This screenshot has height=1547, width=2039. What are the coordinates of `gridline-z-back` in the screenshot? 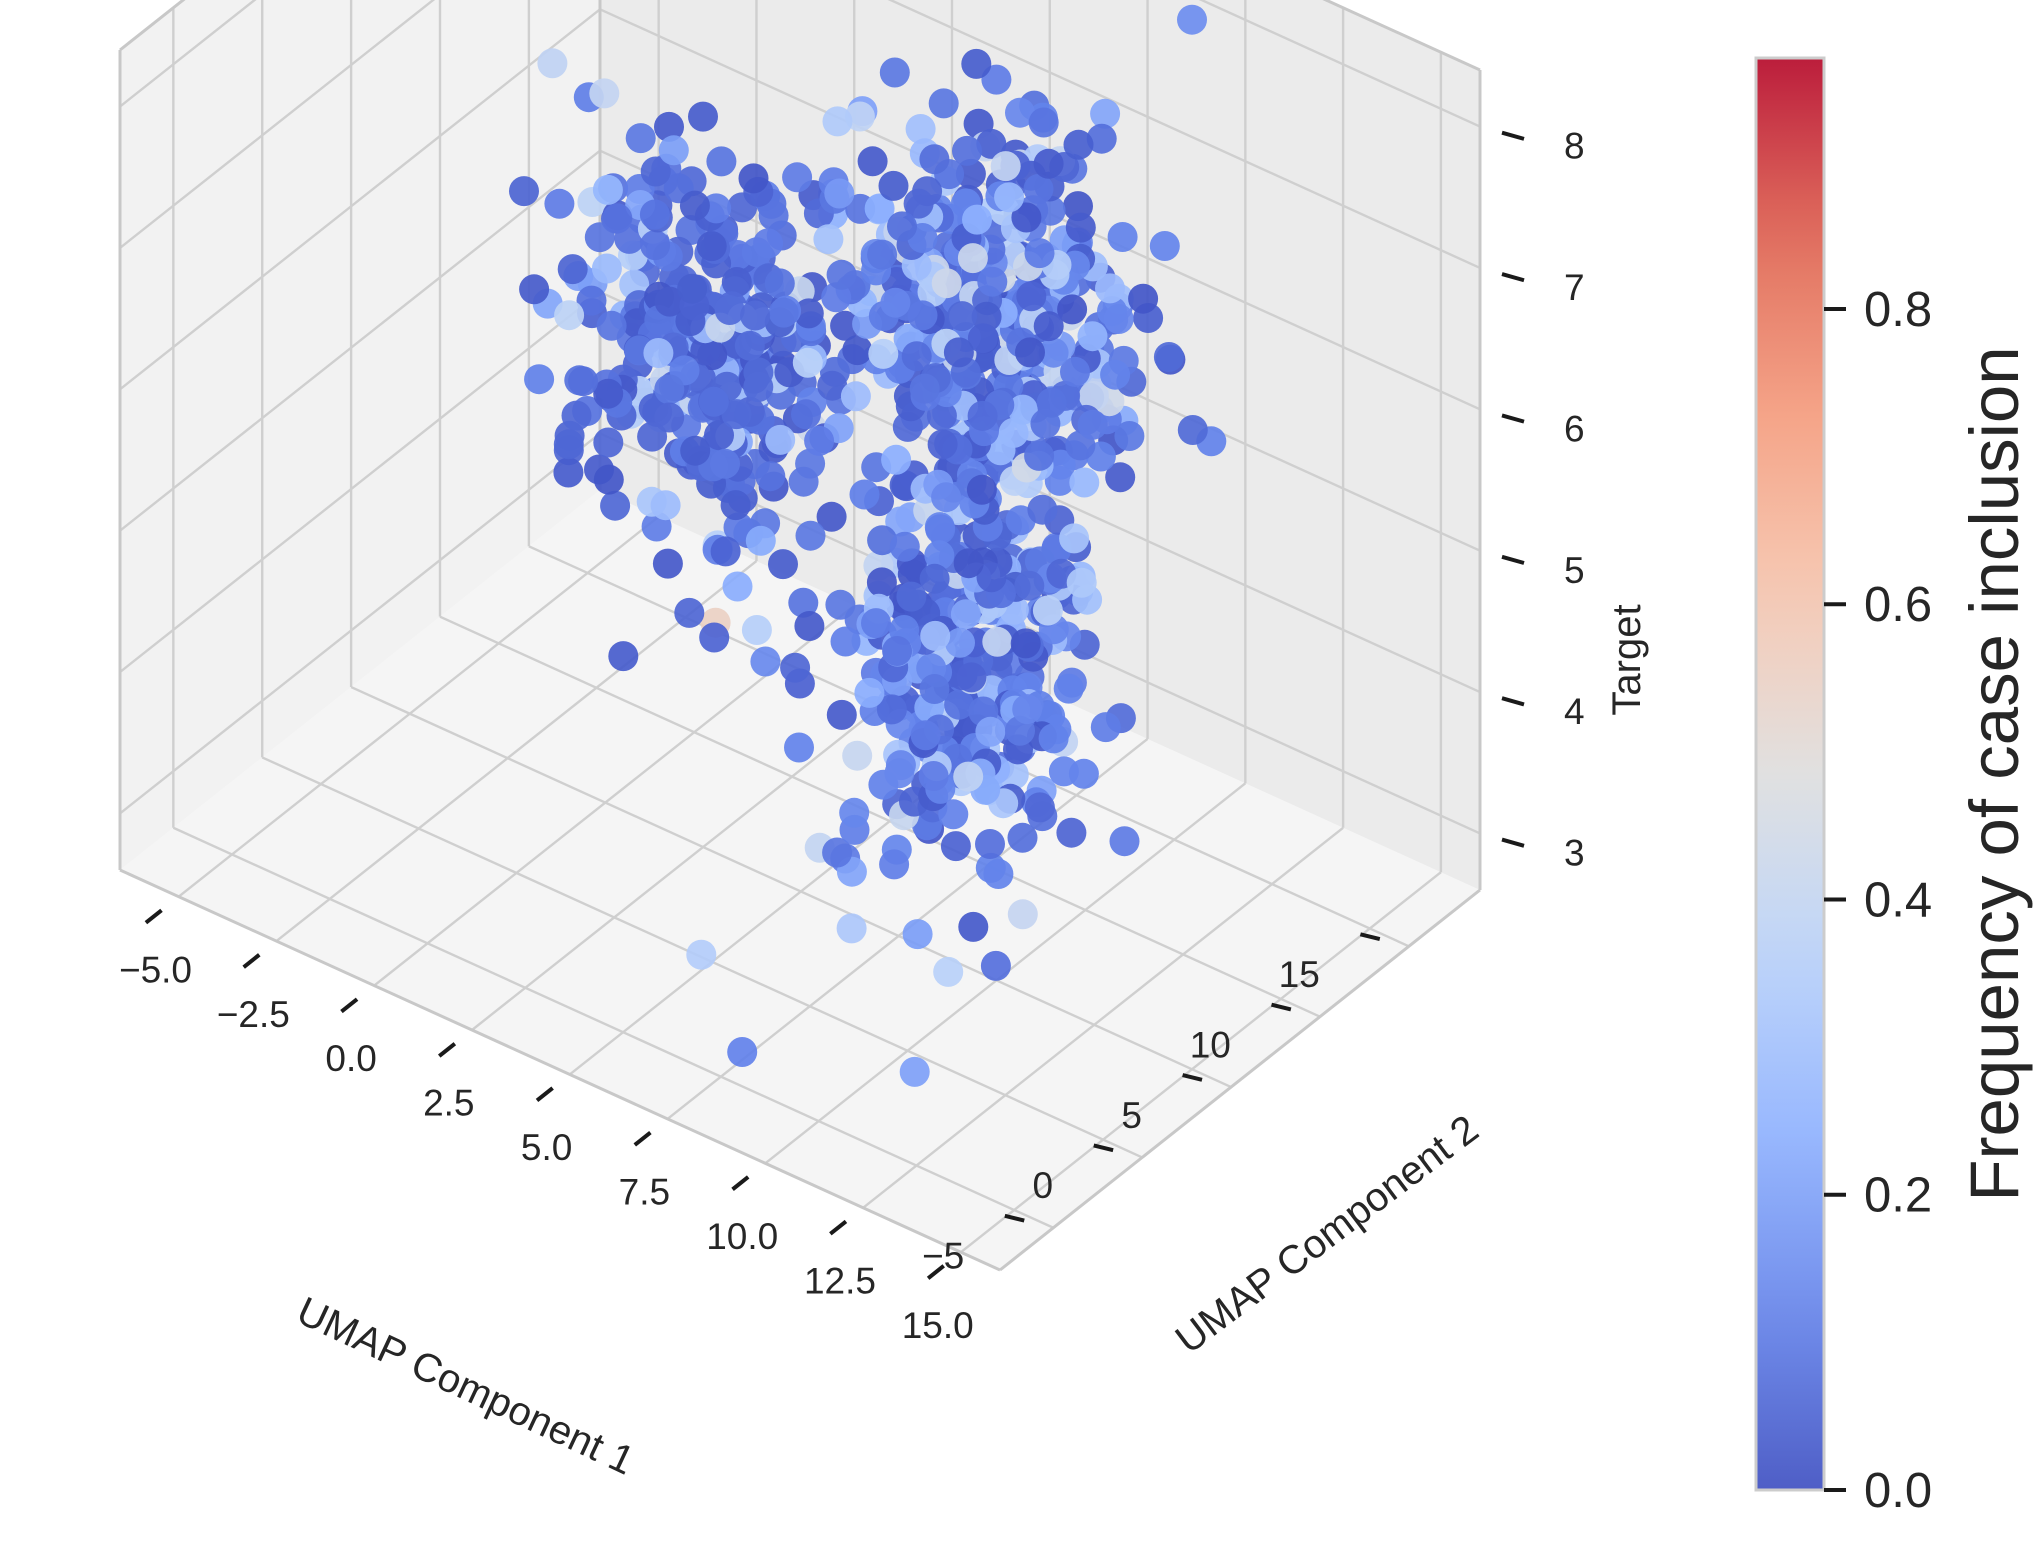 It's located at (1339, 64).